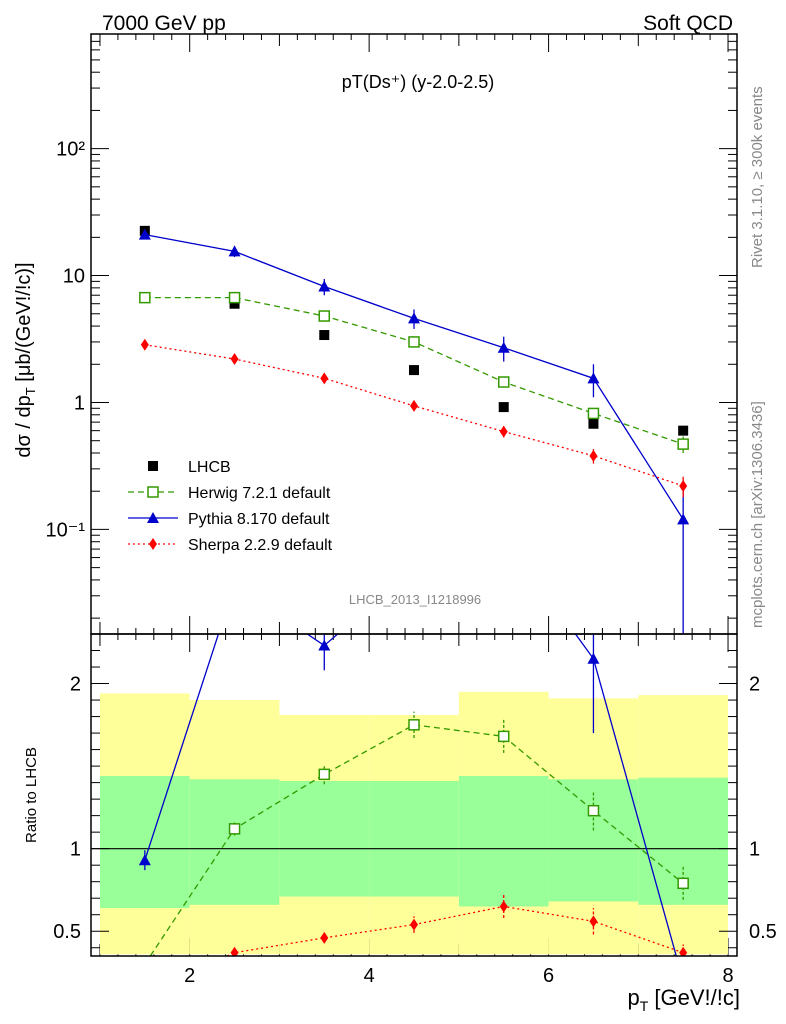  I want to click on ratio-y-tick-label-right: 2, so click(754, 685).